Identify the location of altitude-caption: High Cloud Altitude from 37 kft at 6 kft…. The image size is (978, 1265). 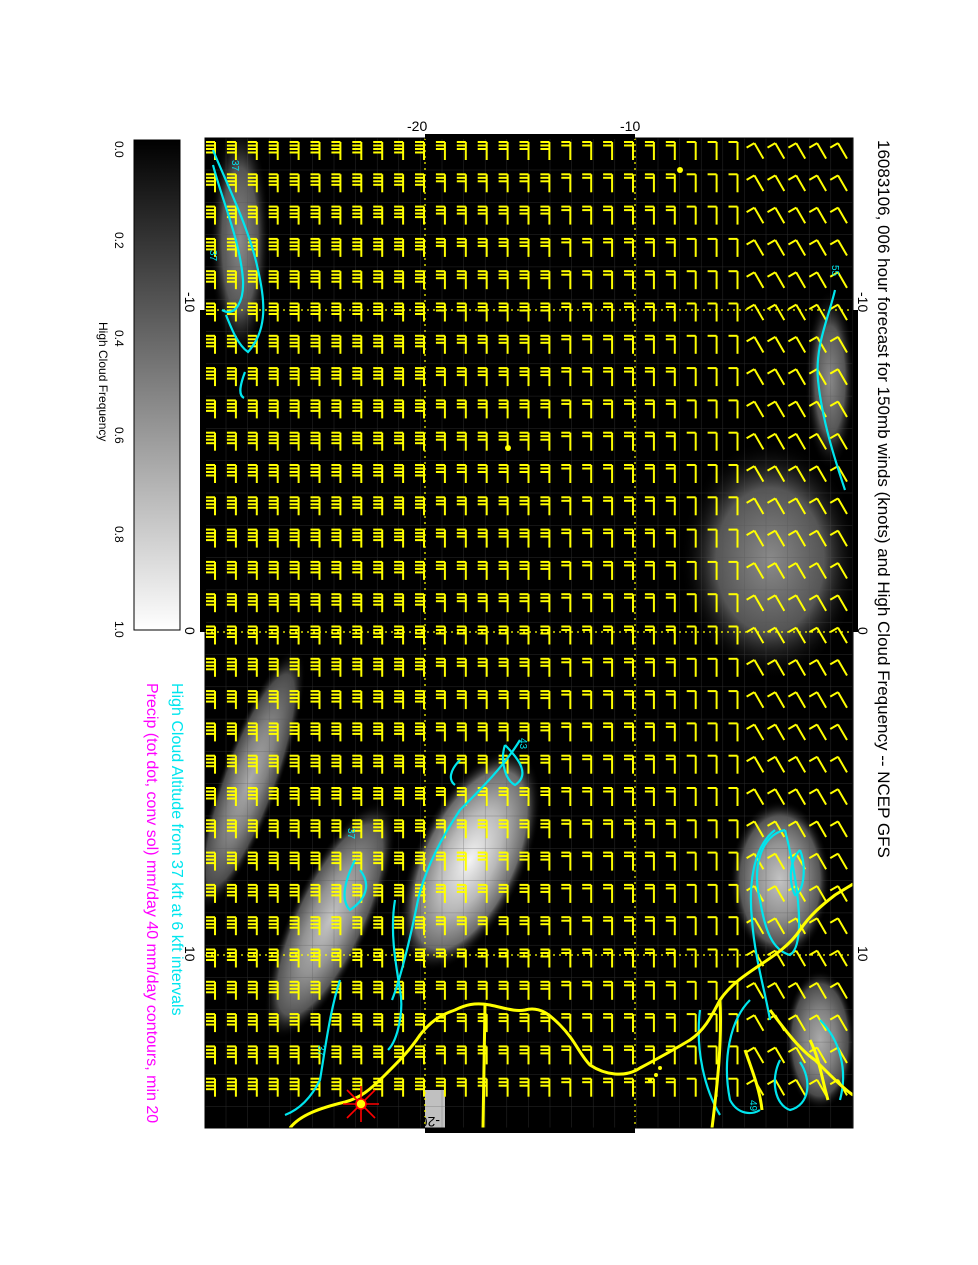
(176, 849).